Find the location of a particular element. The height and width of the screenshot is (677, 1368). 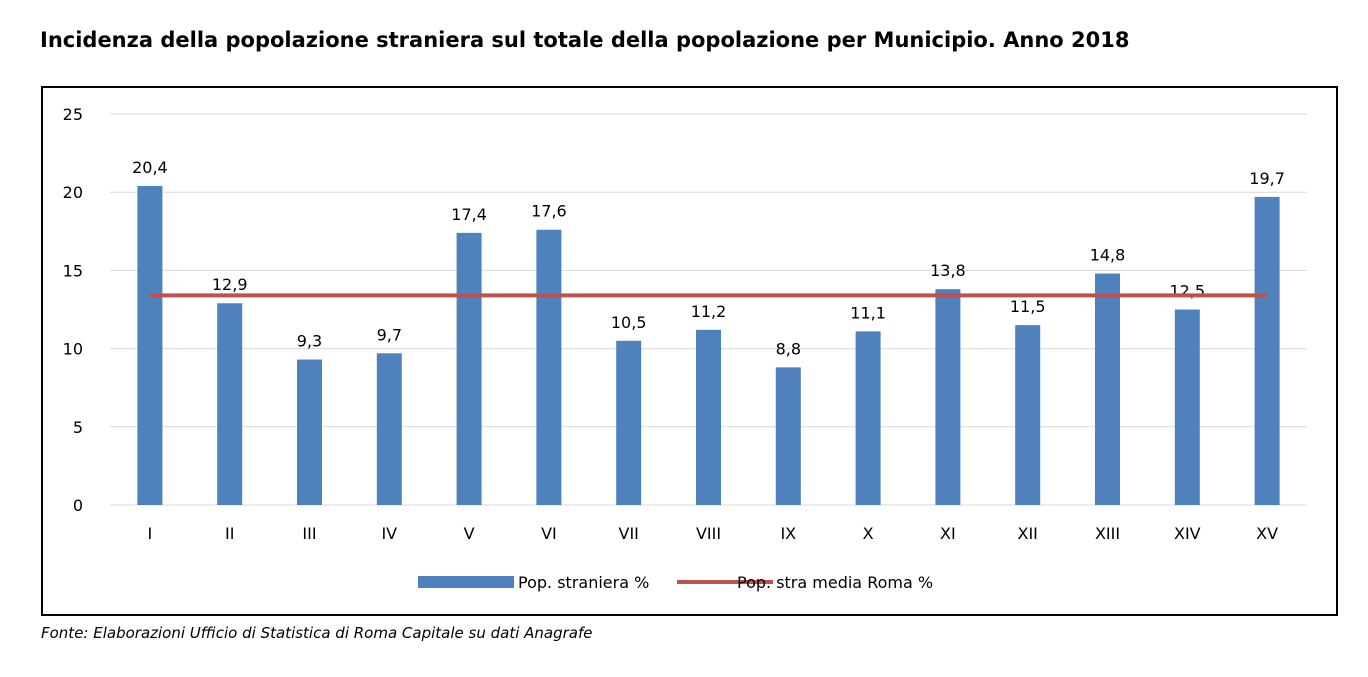

y-tick-label: 25 is located at coordinates (73, 114).